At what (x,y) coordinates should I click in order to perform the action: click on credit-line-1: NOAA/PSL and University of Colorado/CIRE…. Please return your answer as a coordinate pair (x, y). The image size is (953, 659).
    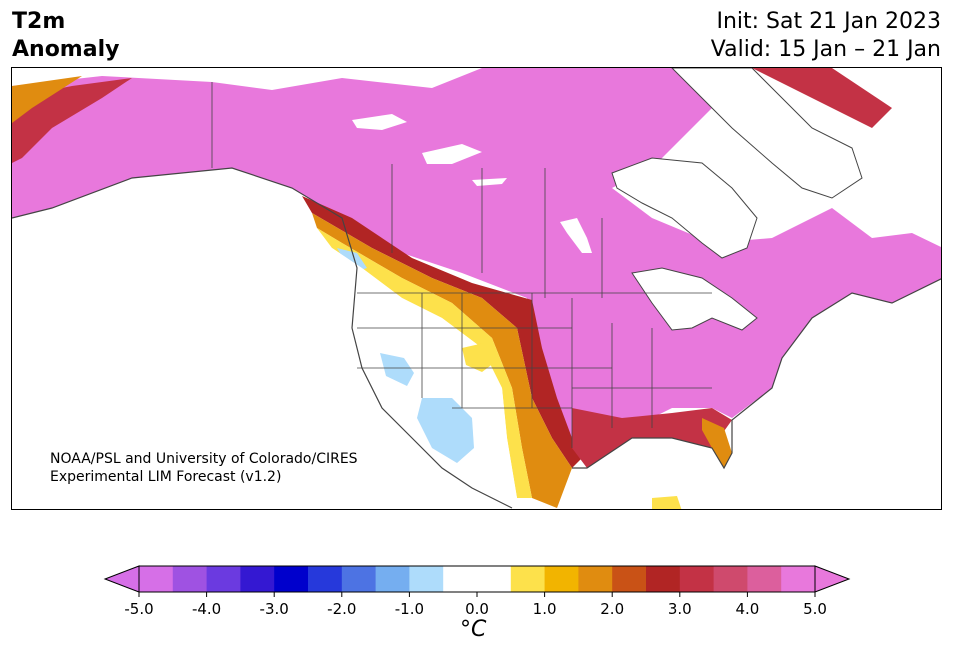
    Looking at the image, I should click on (204, 459).